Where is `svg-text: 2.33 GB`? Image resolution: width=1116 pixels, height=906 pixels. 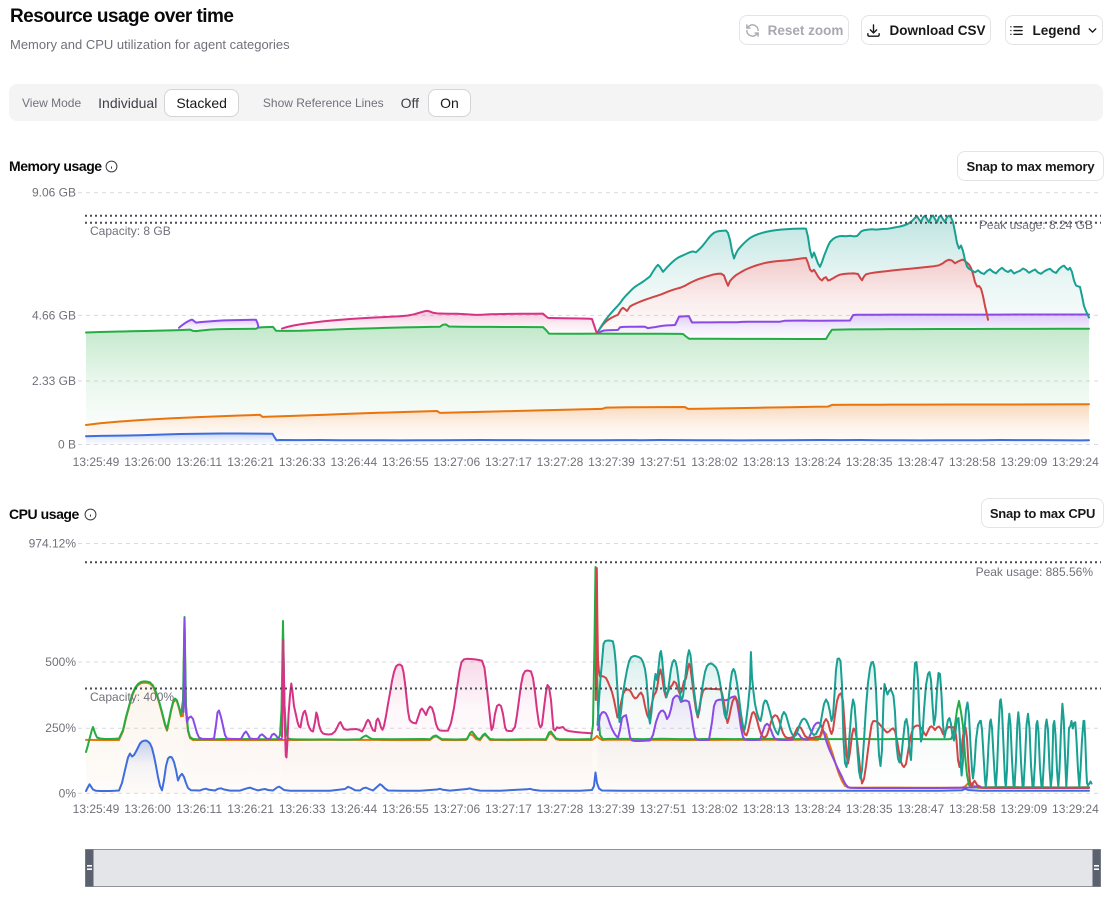
svg-text: 2.33 GB is located at coordinates (54, 381).